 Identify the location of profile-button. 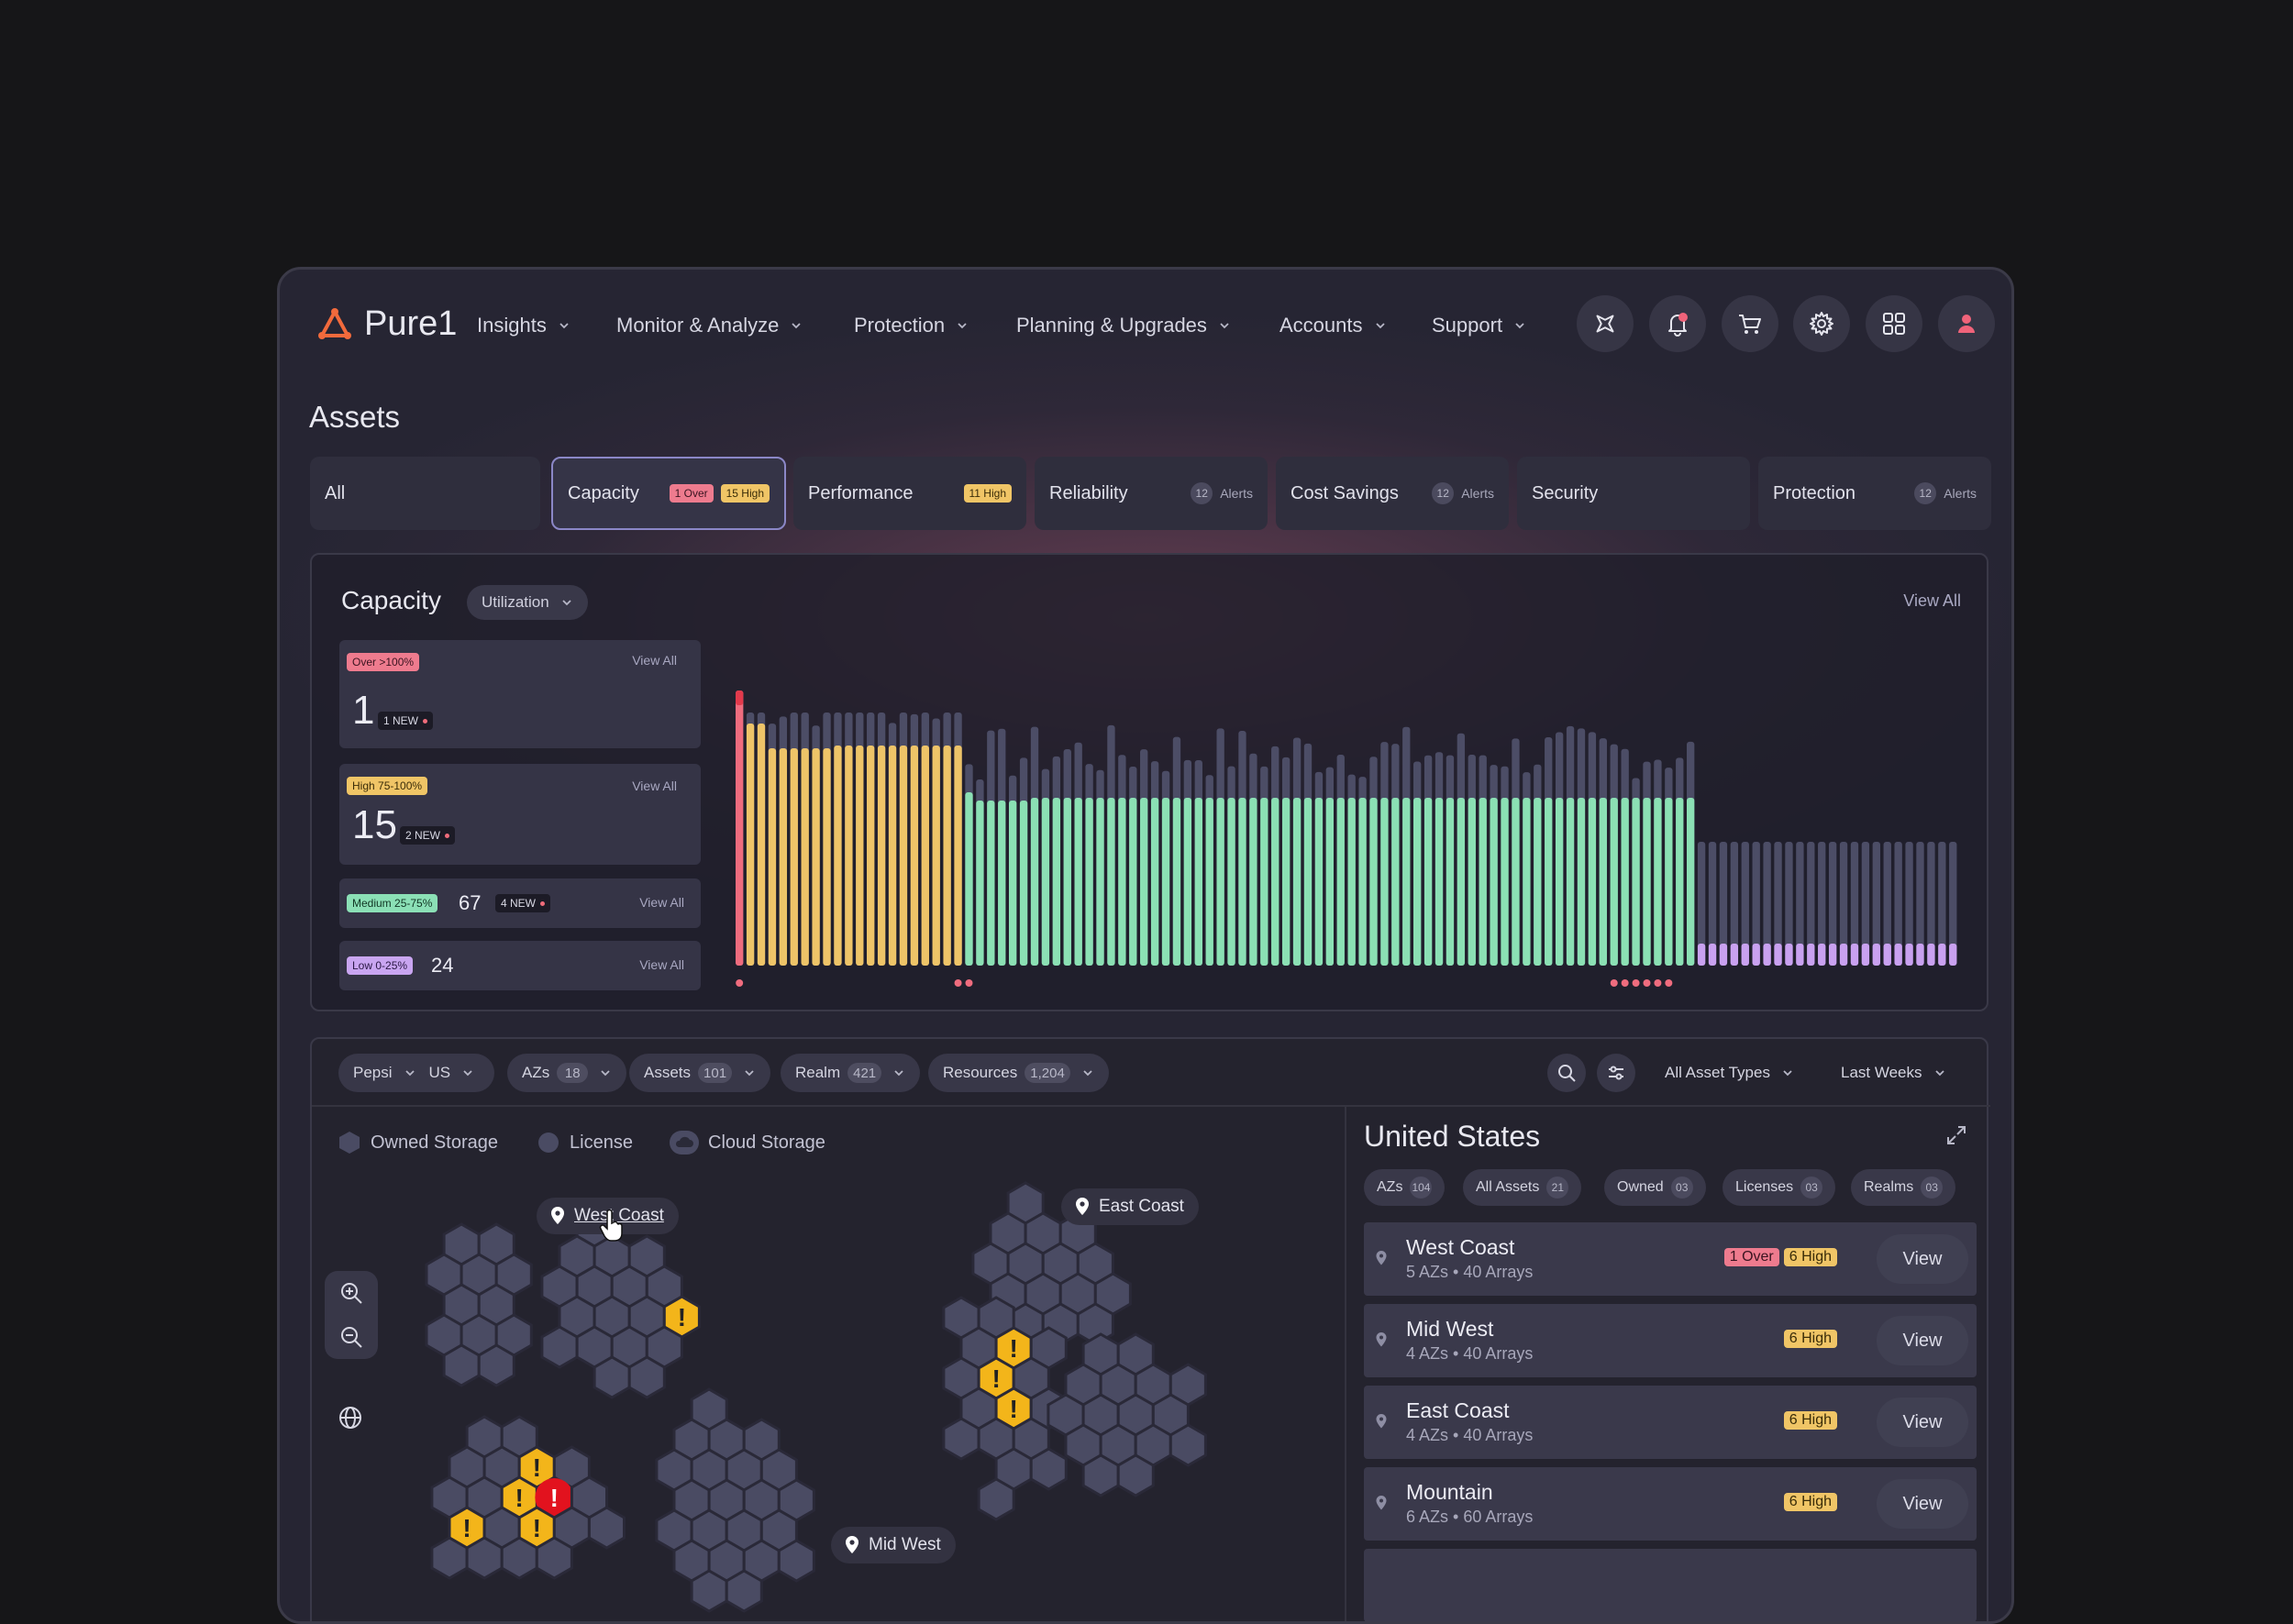
(1966, 323).